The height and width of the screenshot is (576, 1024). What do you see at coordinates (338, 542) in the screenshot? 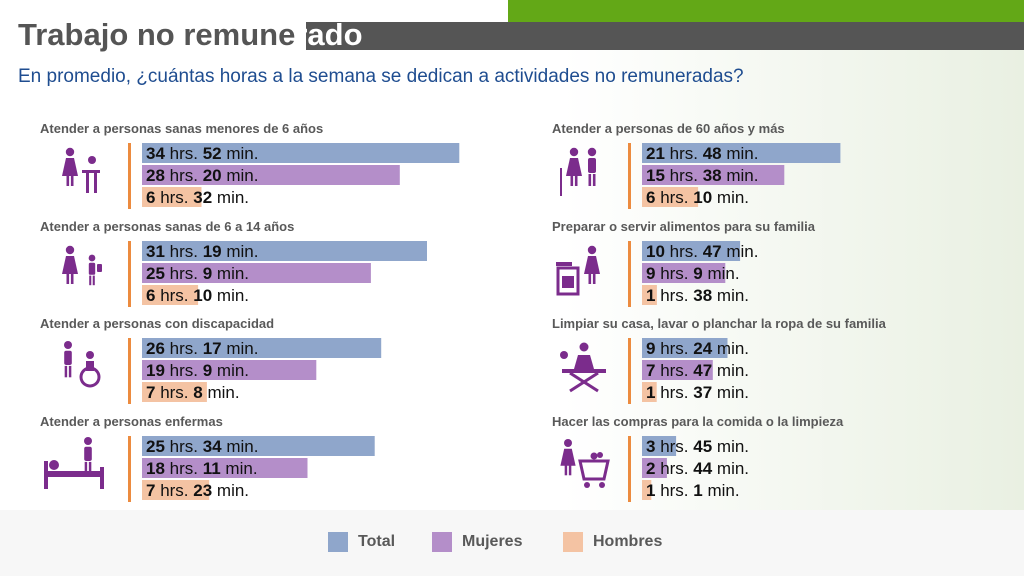
I see `legend-swatch-total` at bounding box center [338, 542].